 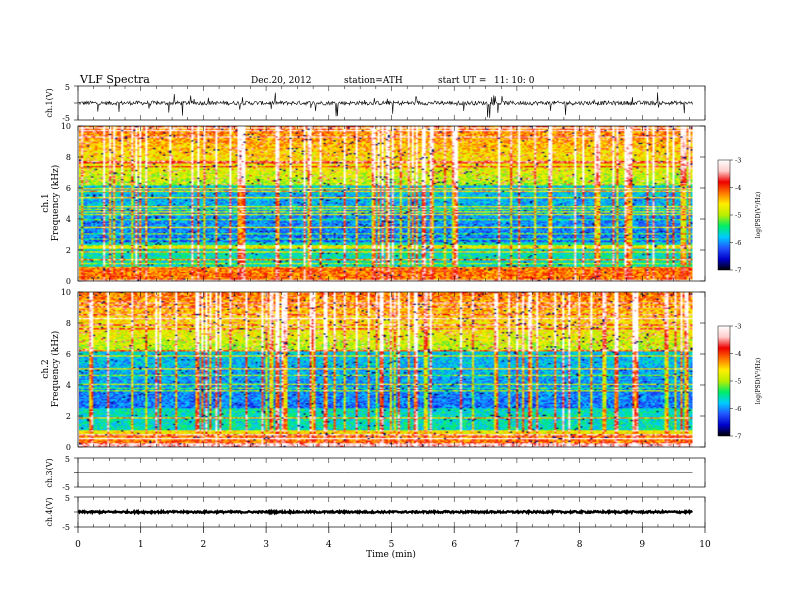 I want to click on ch3-ylabel: ch.3(V), so click(x=49, y=472).